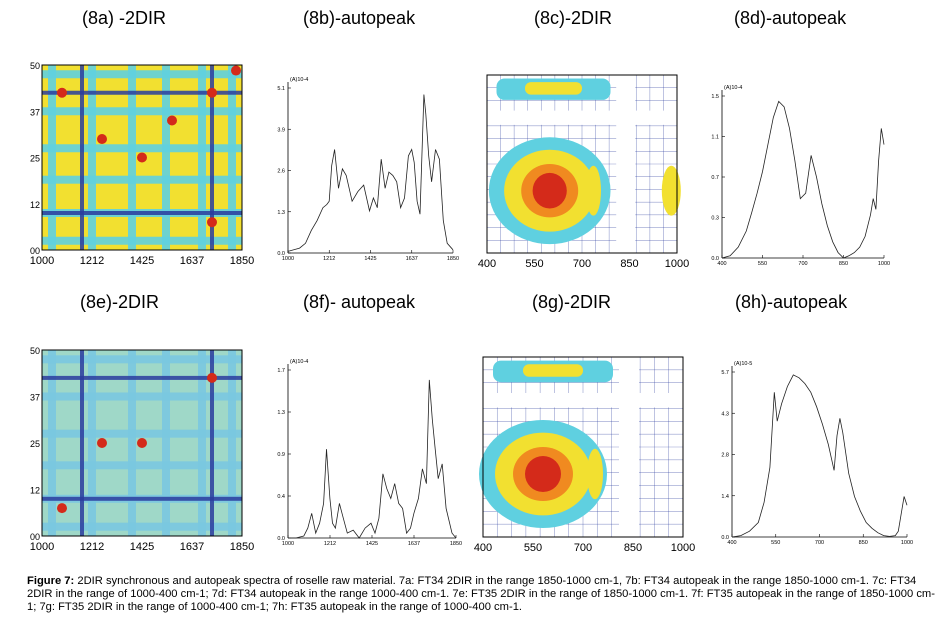 Image resolution: width=949 pixels, height=625 pixels. Describe the element at coordinates (715, 138) in the screenshot. I see `y-tick-8d-3: 1.1` at that location.